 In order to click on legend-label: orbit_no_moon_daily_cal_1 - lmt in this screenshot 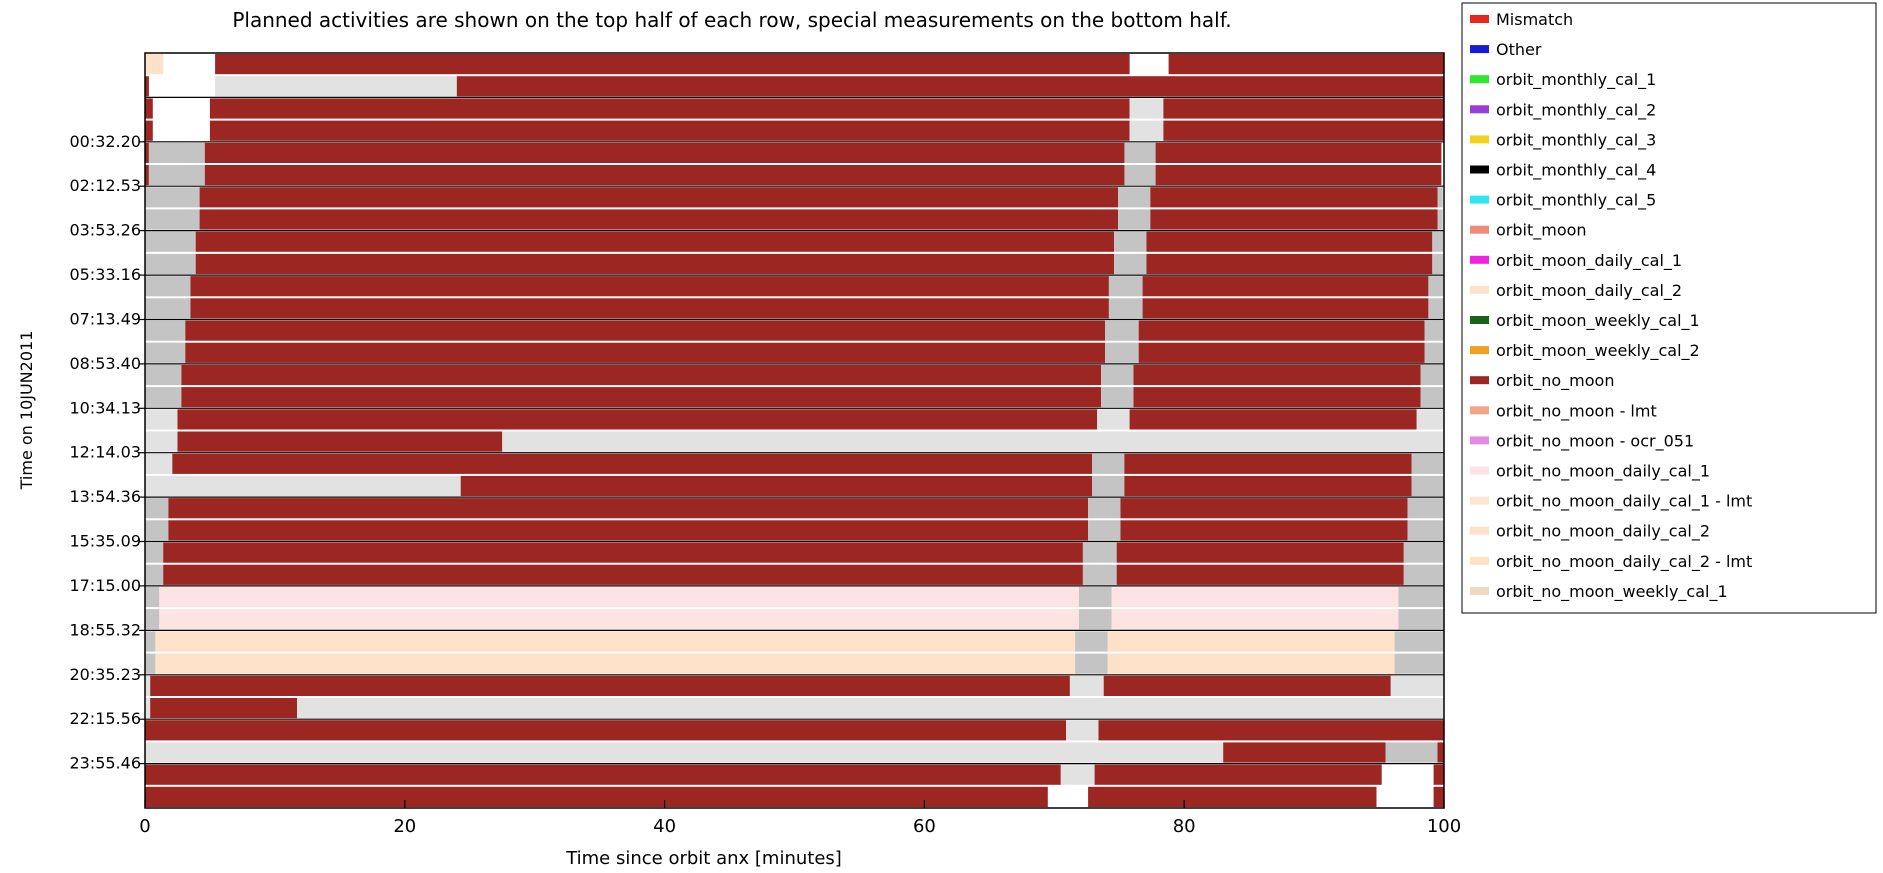, I will do `click(1624, 502)`.